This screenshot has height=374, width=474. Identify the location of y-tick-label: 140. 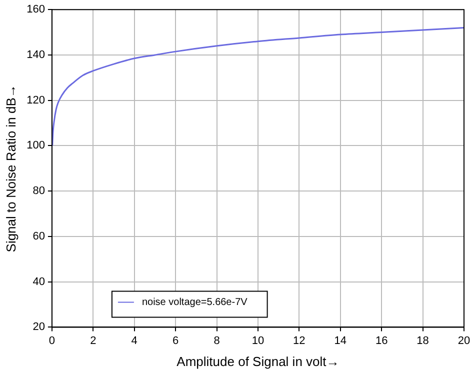
(35, 55).